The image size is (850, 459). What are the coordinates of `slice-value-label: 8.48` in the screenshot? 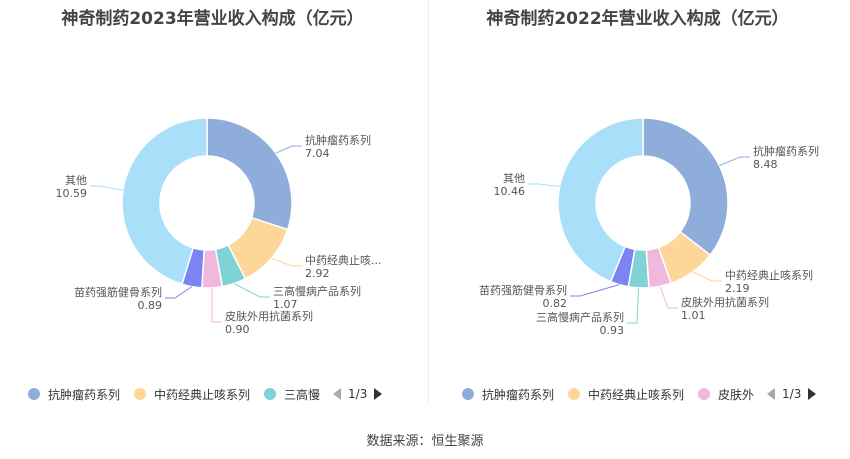 It's located at (765, 164).